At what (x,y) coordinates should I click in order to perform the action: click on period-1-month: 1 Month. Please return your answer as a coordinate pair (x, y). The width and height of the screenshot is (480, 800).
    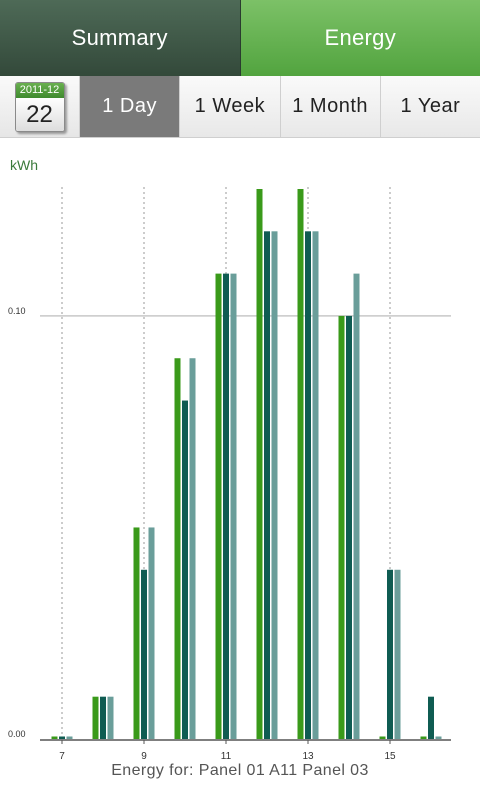
    Looking at the image, I should click on (330, 106).